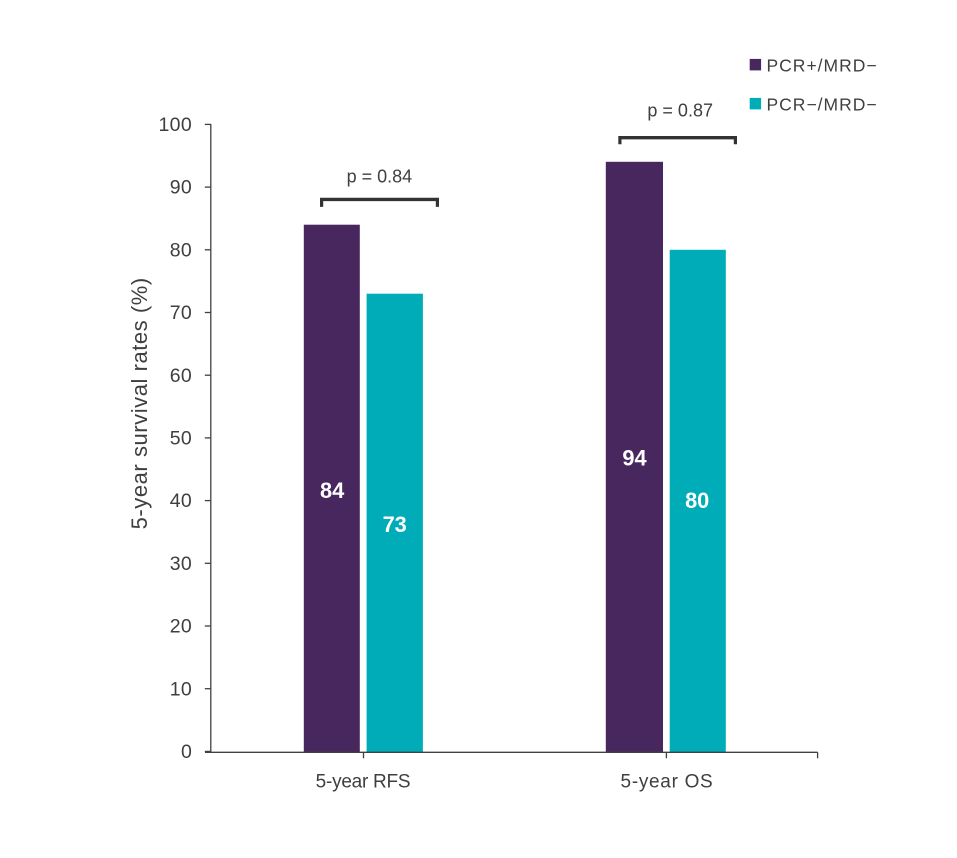 The width and height of the screenshot is (957, 858). Describe the element at coordinates (680, 110) in the screenshot. I see `svg-text: p = 0.87` at that location.